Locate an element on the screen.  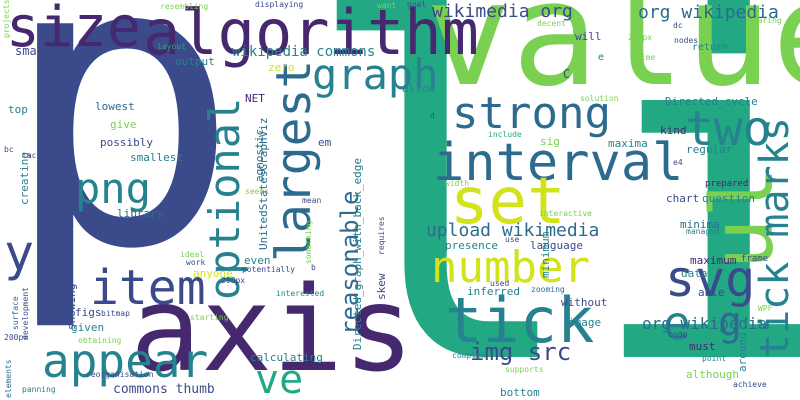
word-dc: dc is located at coordinates (678, 25).